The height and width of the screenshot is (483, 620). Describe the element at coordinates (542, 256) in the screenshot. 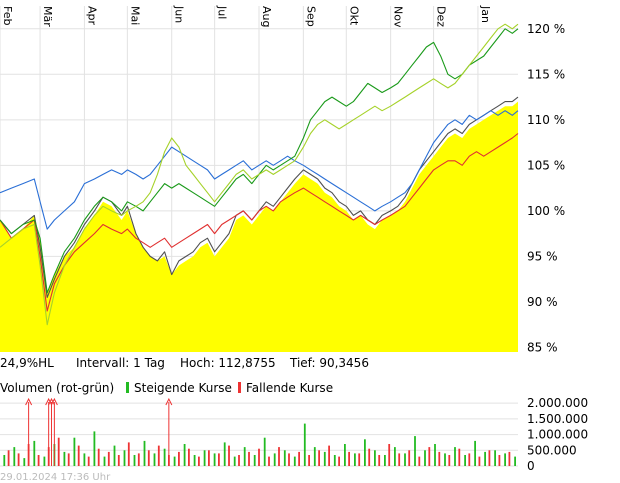

I see `y-tick-label: 95 %` at that location.